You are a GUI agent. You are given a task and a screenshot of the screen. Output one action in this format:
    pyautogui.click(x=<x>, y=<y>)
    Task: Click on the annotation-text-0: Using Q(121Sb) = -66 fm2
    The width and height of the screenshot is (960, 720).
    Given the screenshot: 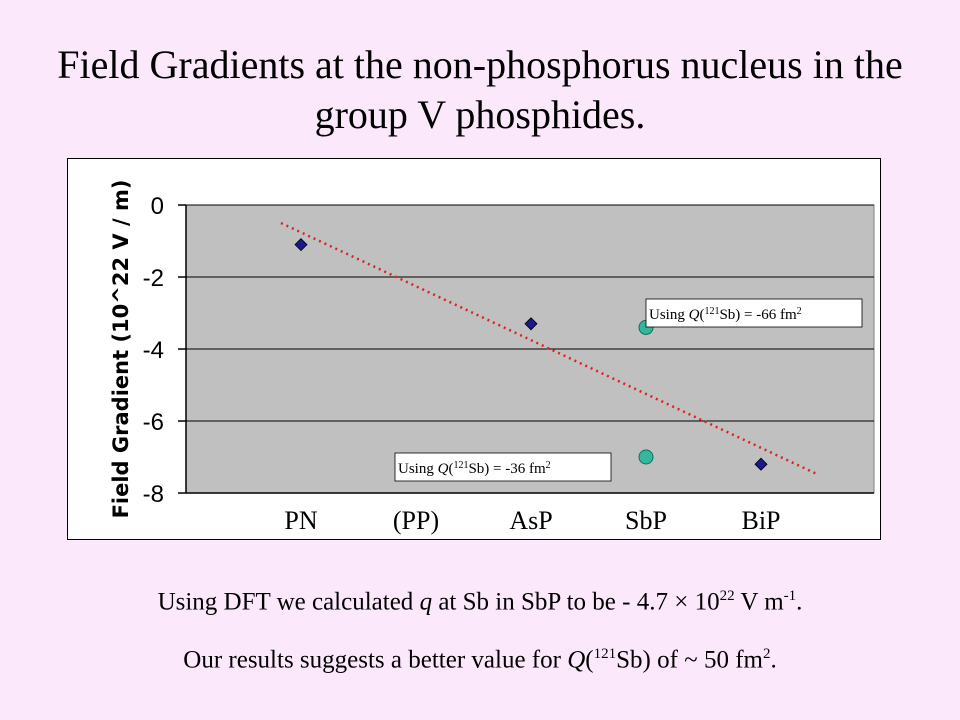 What is the action you would take?
    pyautogui.click(x=725, y=315)
    